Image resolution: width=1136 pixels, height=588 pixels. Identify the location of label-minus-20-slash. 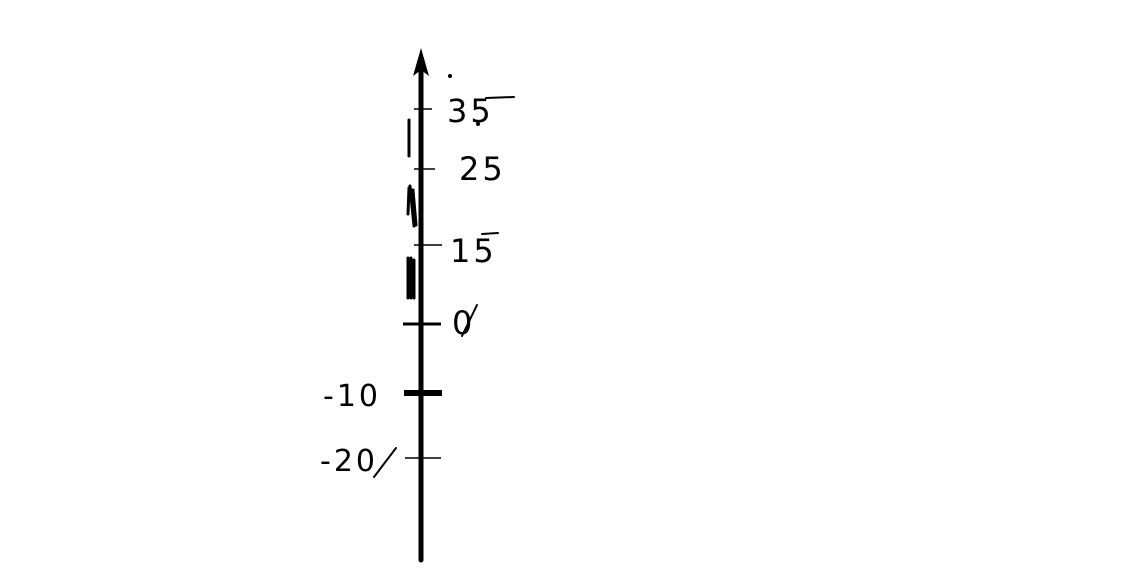
(385, 462).